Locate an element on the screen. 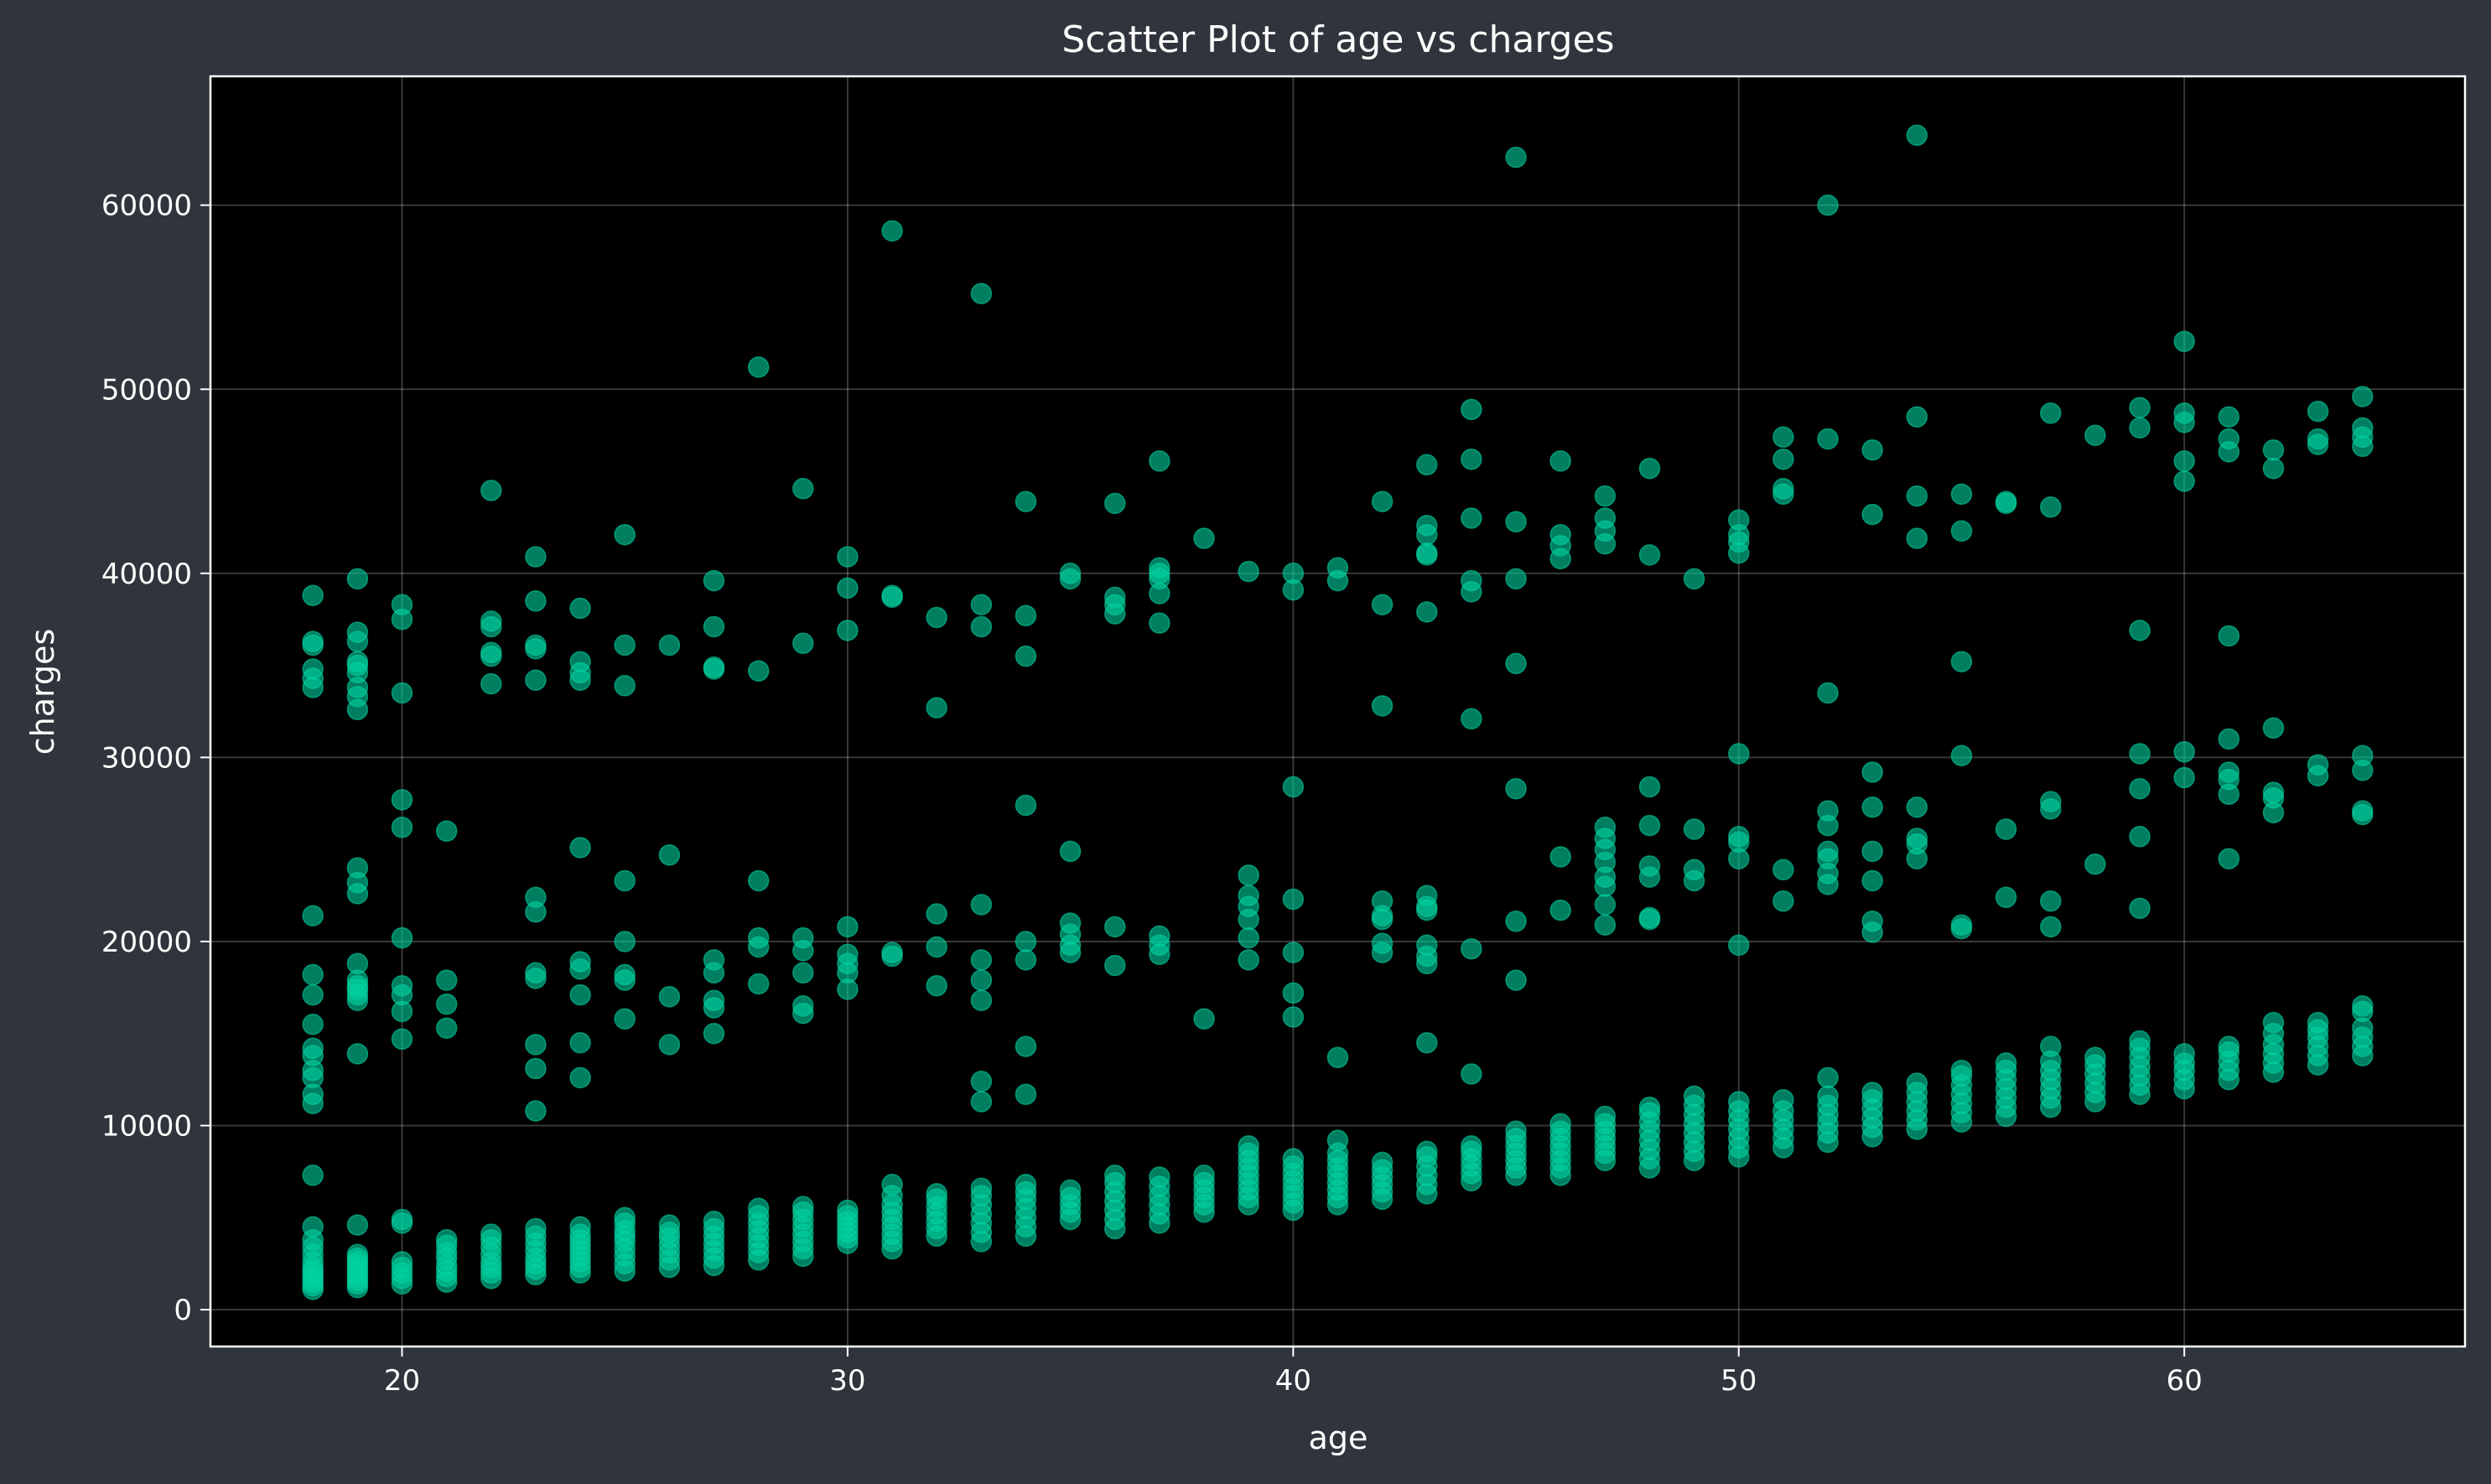 This screenshot has width=2491, height=1484. y-tick-label: 10000 is located at coordinates (146, 1127).